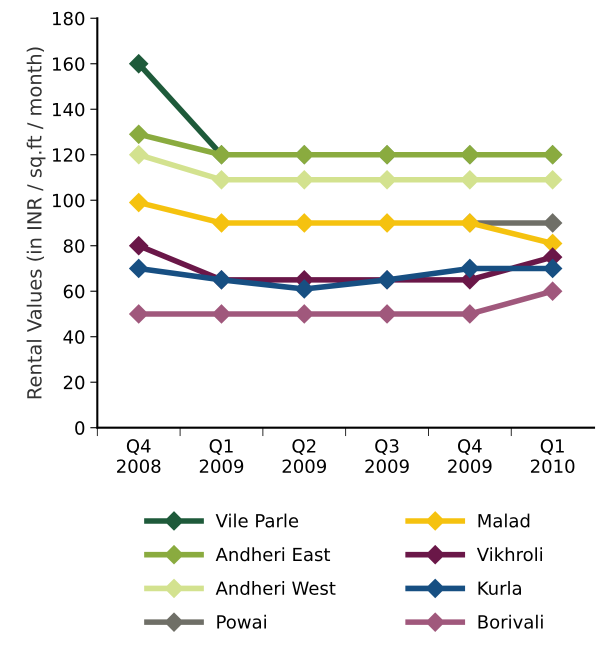  What do you see at coordinates (68, 201) in the screenshot?
I see `y-tick-label: 100` at bounding box center [68, 201].